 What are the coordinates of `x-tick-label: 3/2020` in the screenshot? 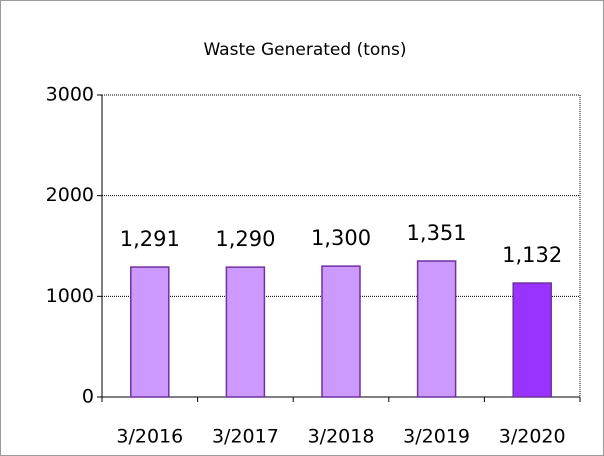 It's located at (532, 437).